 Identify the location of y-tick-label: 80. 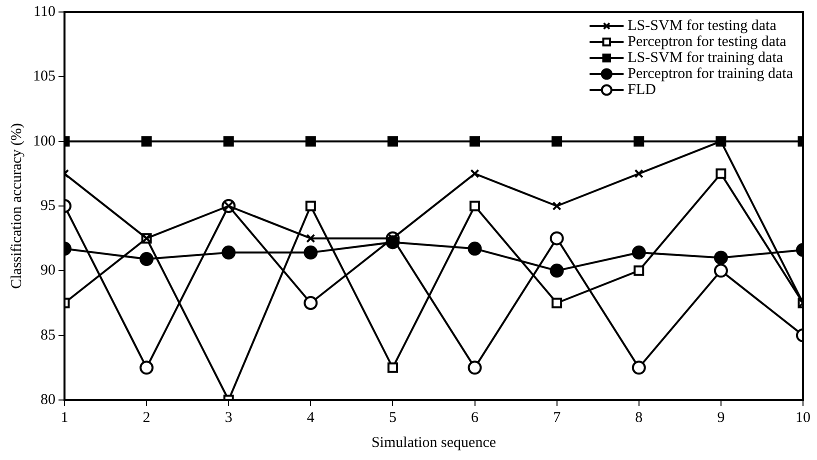
(48, 400).